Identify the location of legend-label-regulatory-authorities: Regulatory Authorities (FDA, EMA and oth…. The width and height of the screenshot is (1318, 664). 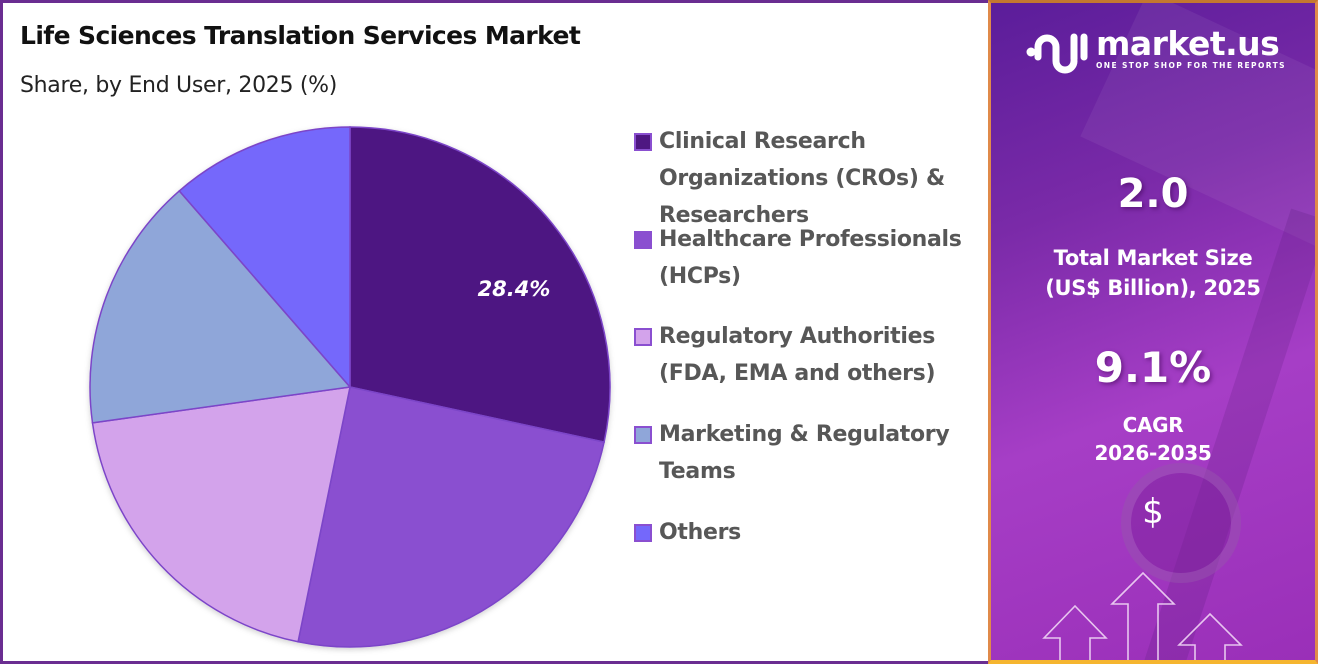
(797, 355).